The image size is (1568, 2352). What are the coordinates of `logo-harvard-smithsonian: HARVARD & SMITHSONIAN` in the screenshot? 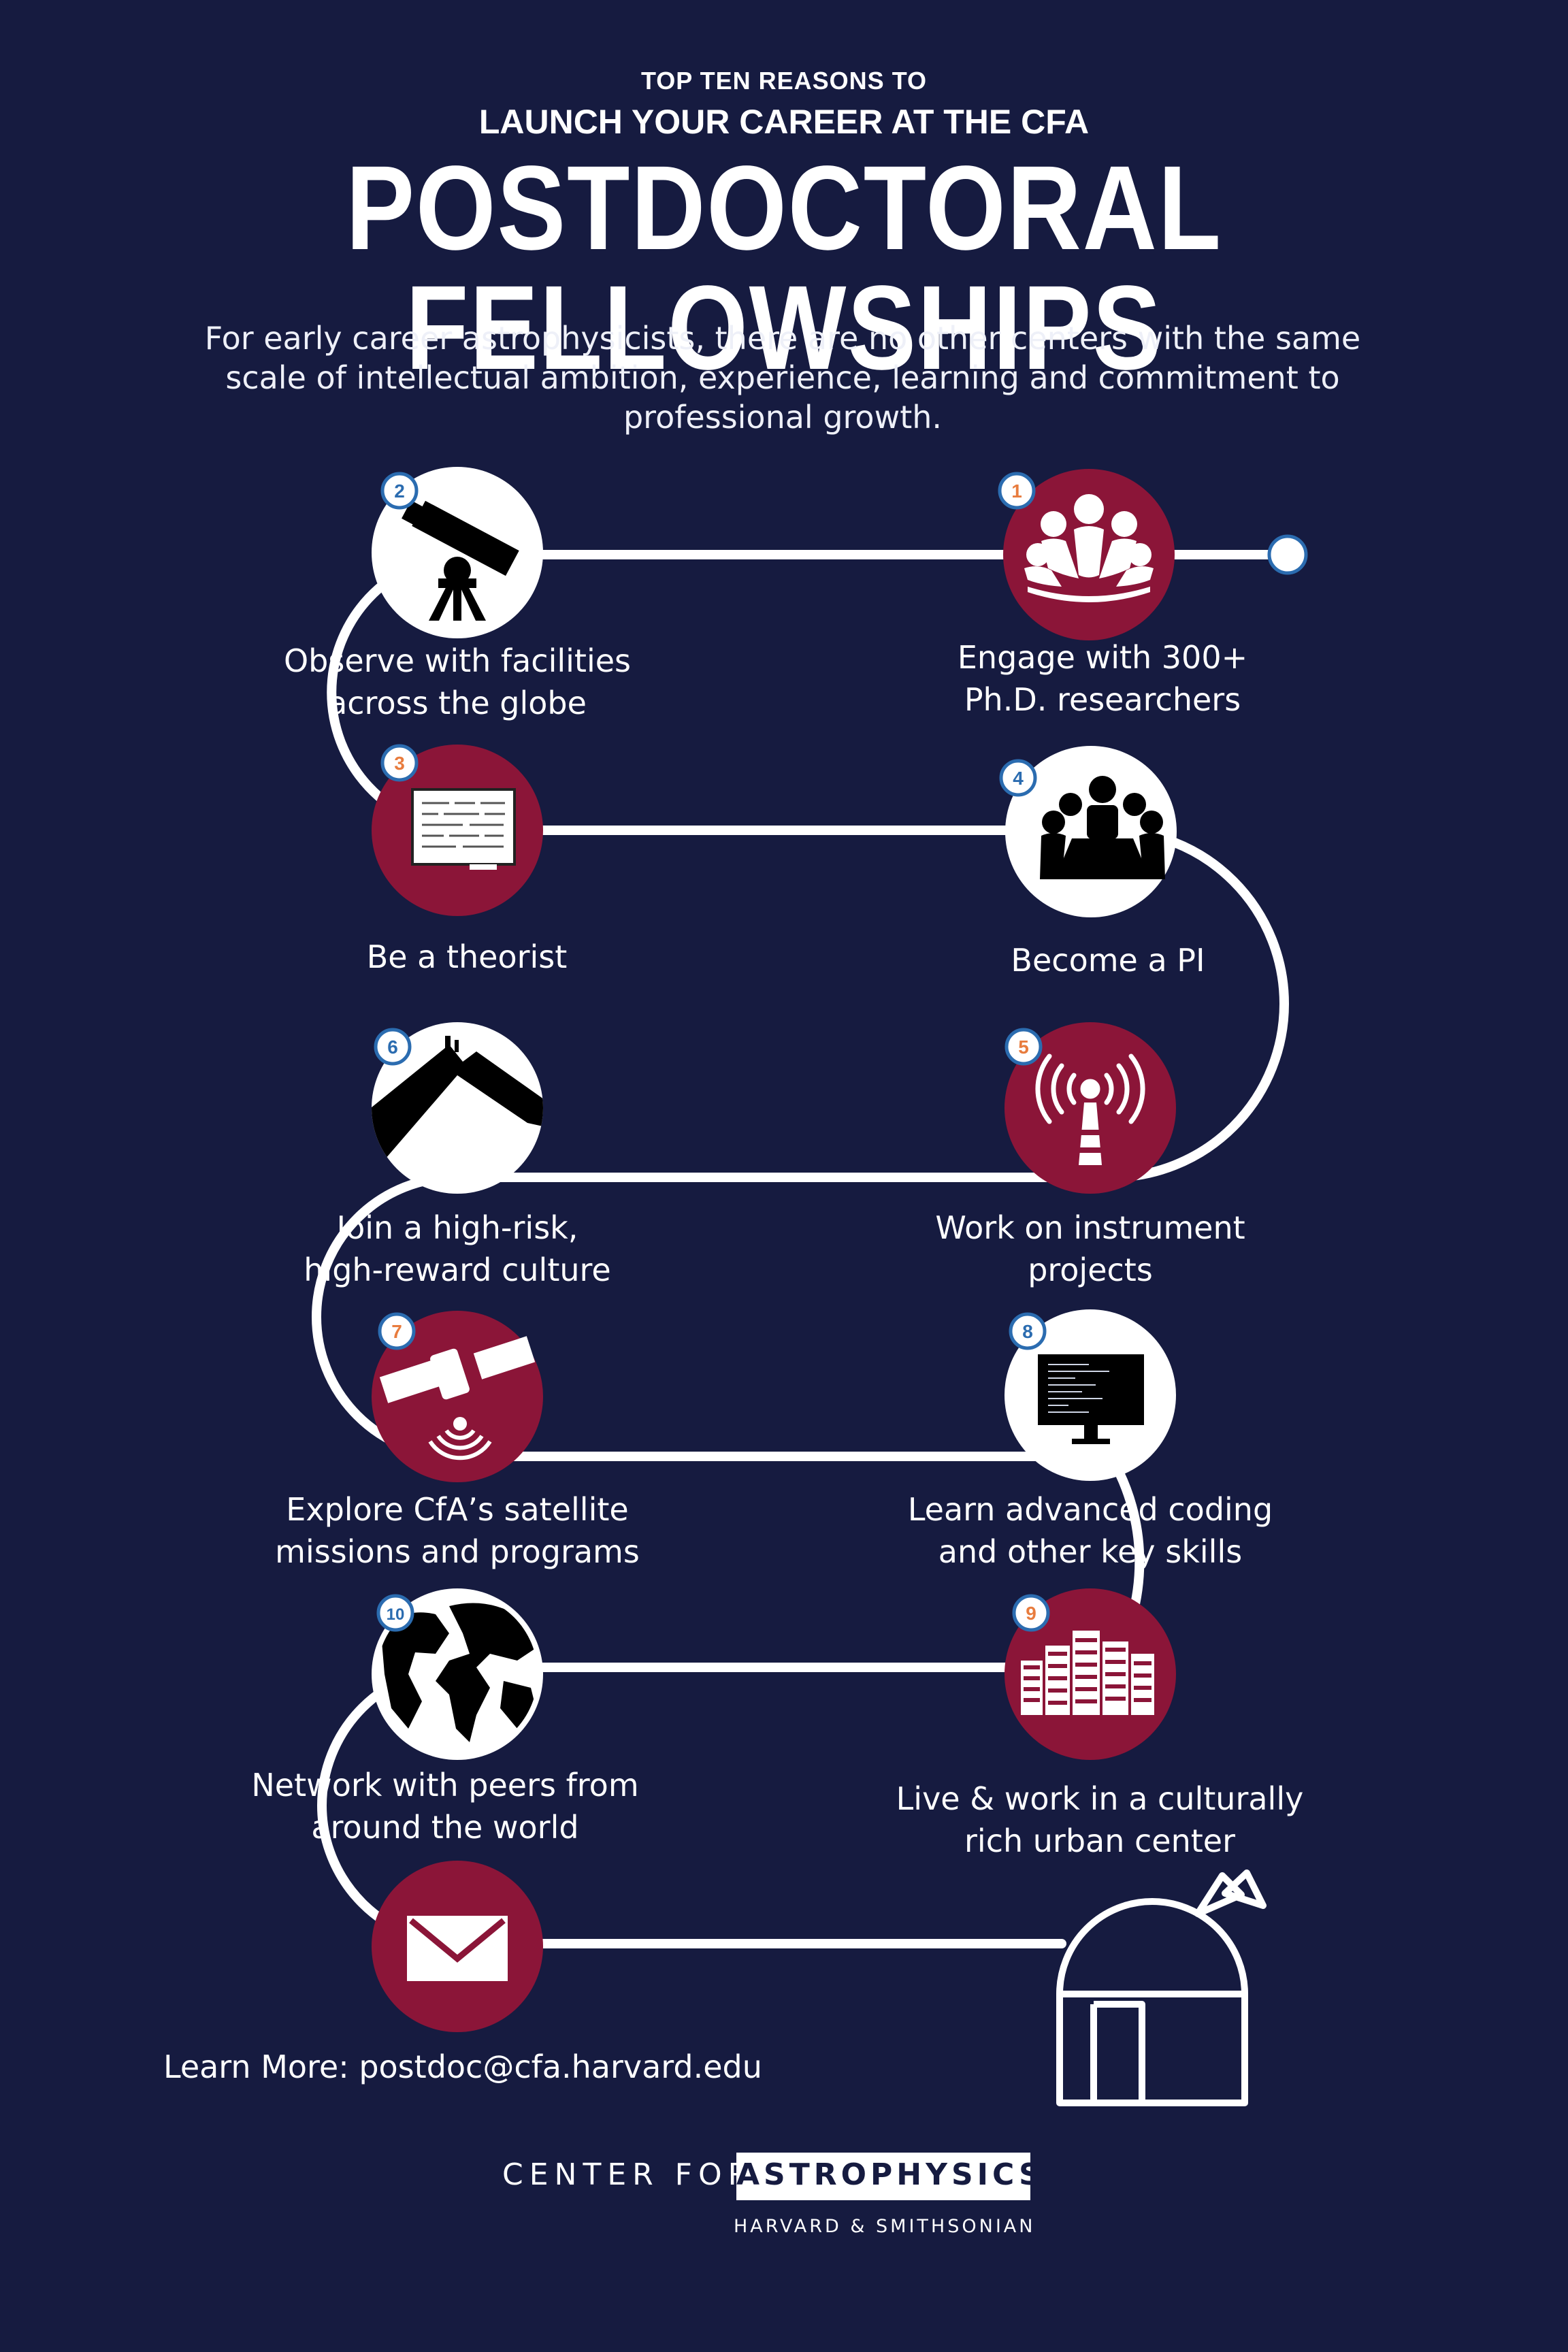 It's located at (885, 2226).